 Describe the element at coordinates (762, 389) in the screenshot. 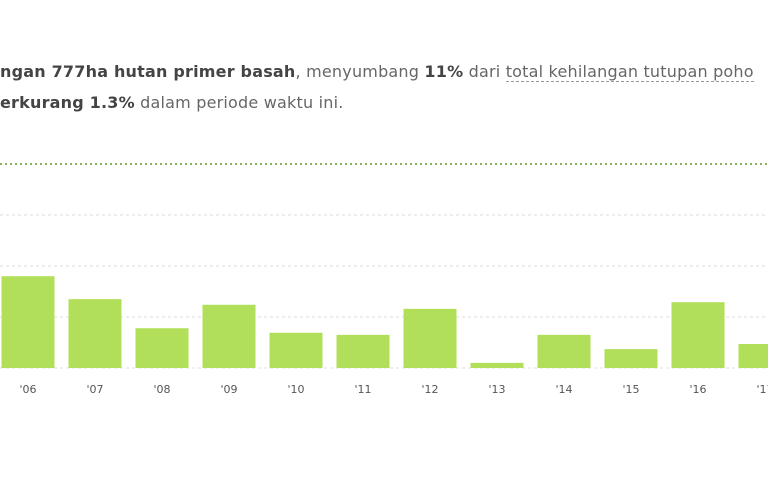

I see `x-tick-label: '17` at that location.